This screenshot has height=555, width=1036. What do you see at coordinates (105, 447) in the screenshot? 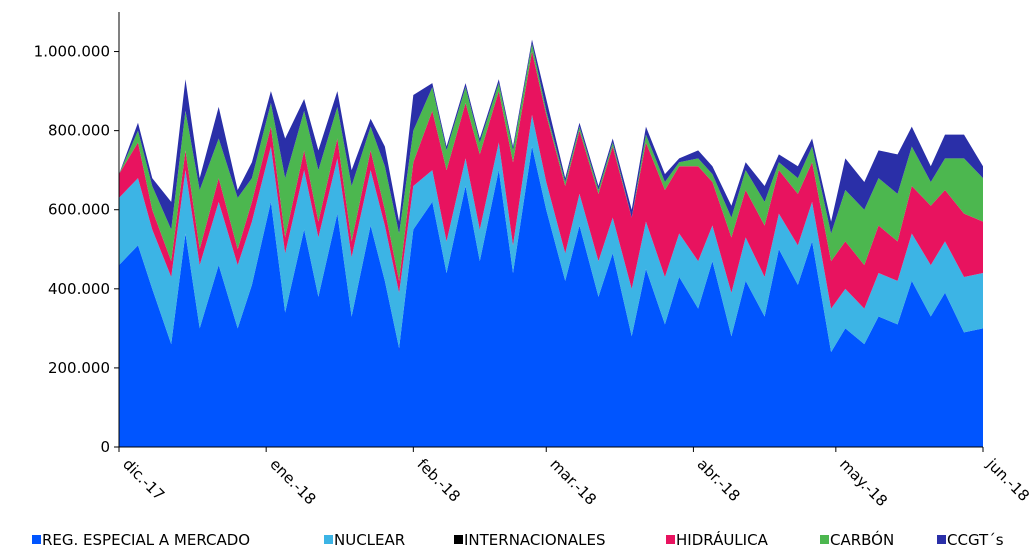
I see `y-tick-label: 0` at bounding box center [105, 447].